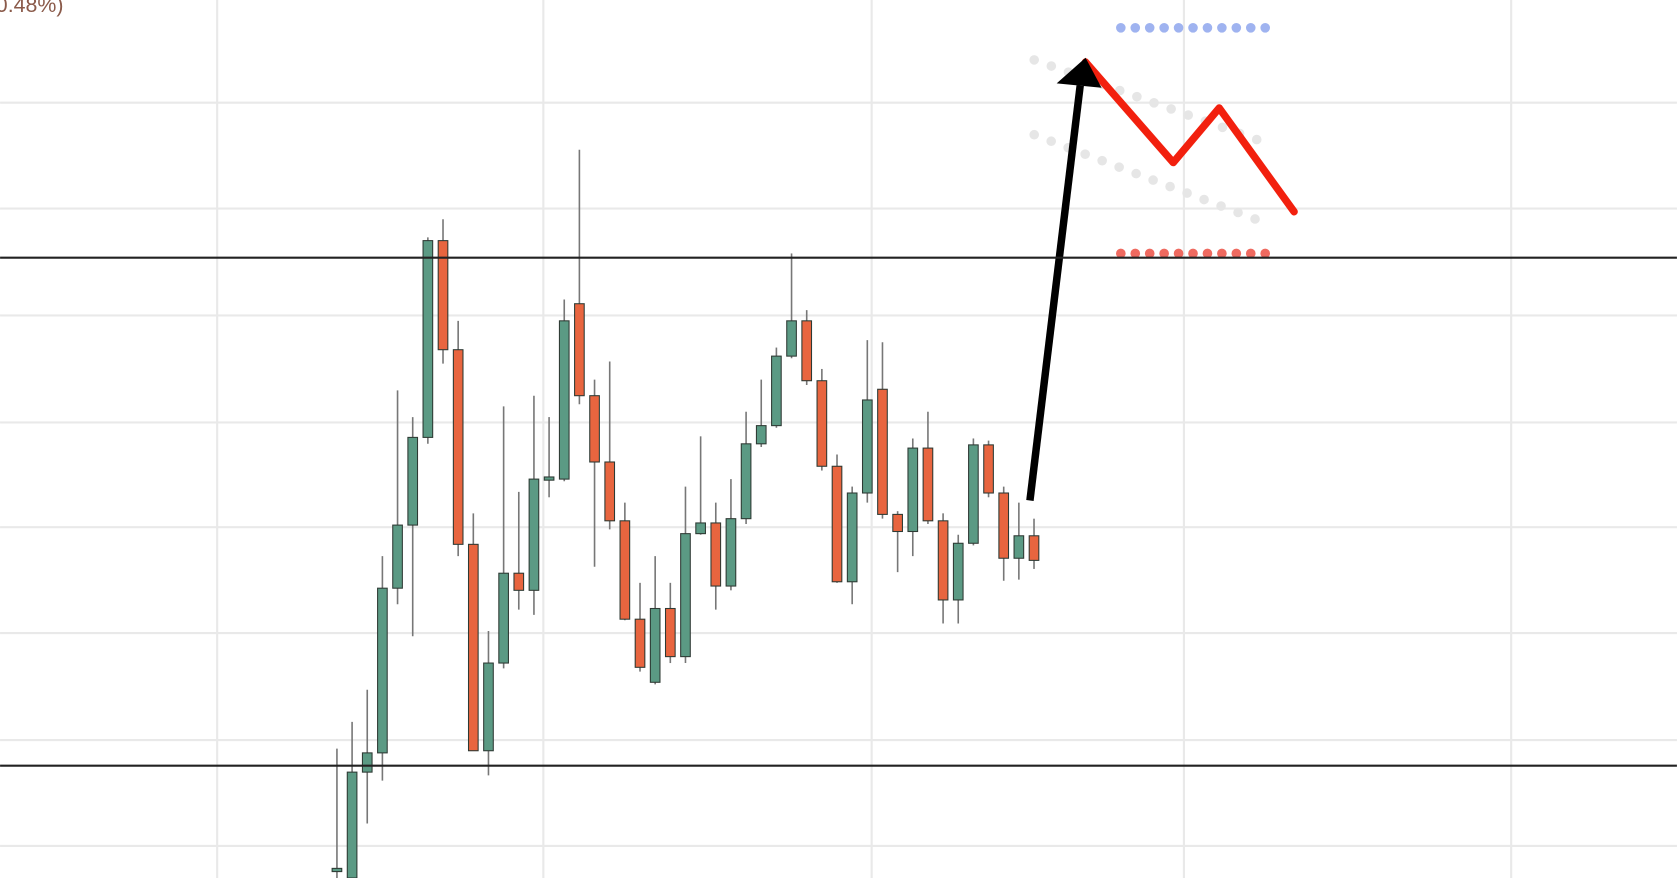 The width and height of the screenshot is (1677, 878). Describe the element at coordinates (1079, 72) in the screenshot. I see `arrow-head` at that location.